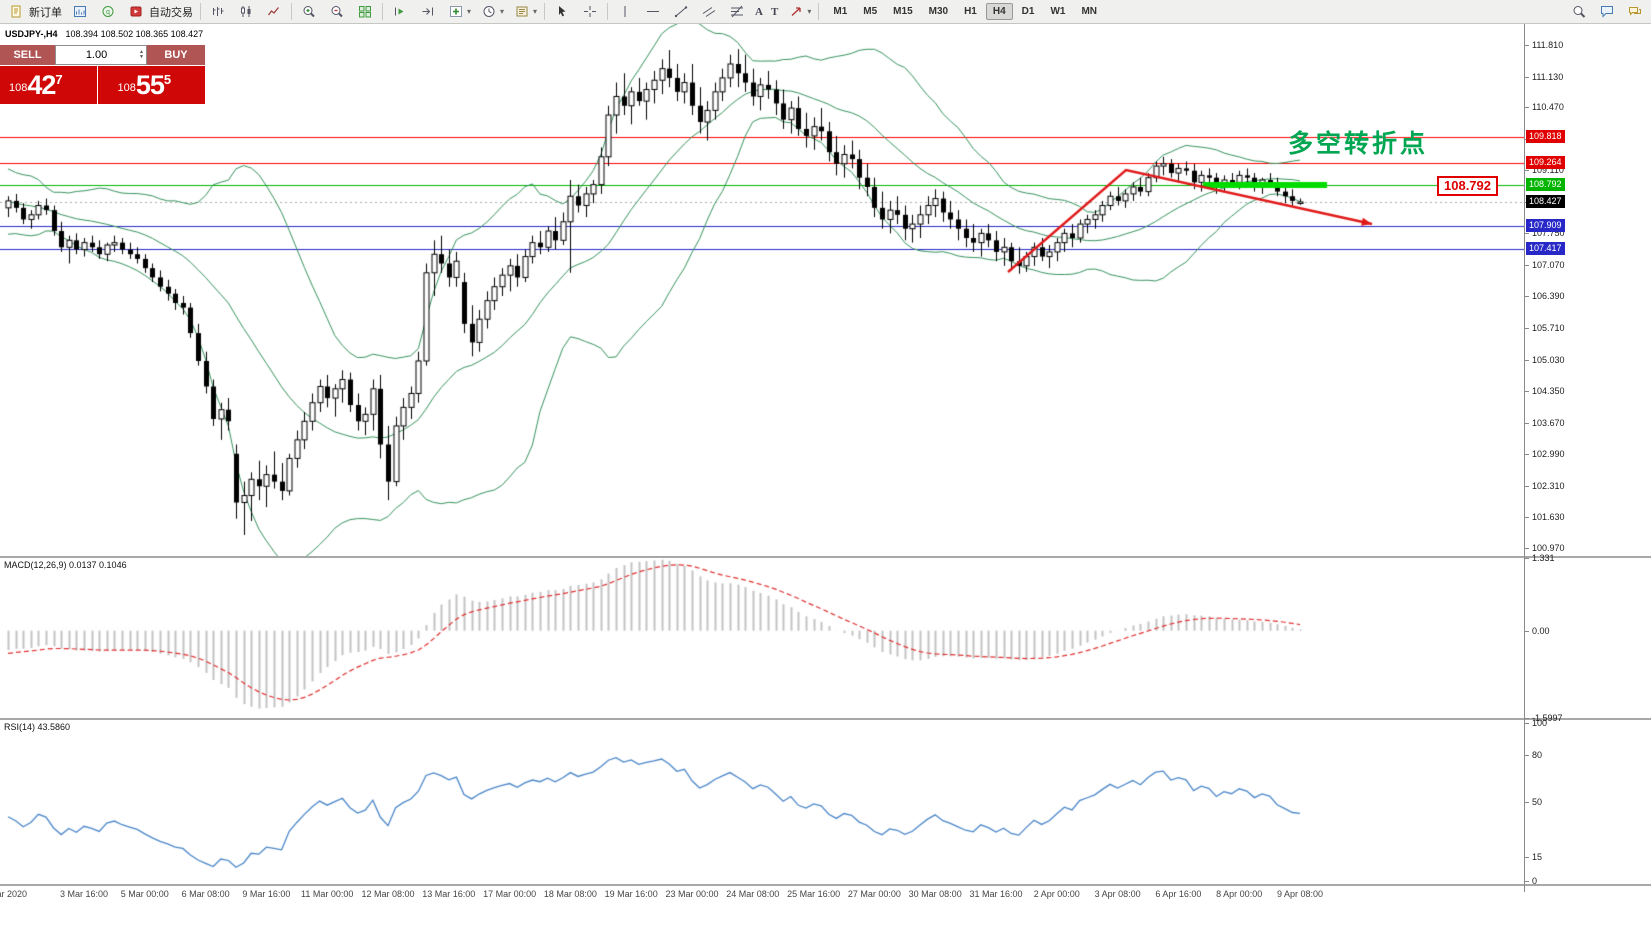 This screenshot has width=1651, height=945. What do you see at coordinates (524, 12) in the screenshot?
I see `templates-button: ▾` at bounding box center [524, 12].